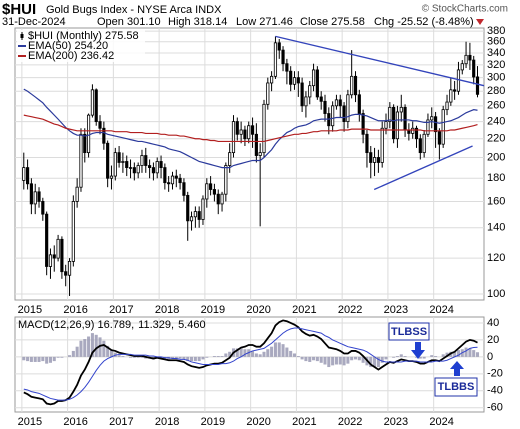 The height and width of the screenshot is (429, 520). What do you see at coordinates (409, 340) in the screenshot?
I see `annotation-tlbss: TLBSS` at bounding box center [409, 340].